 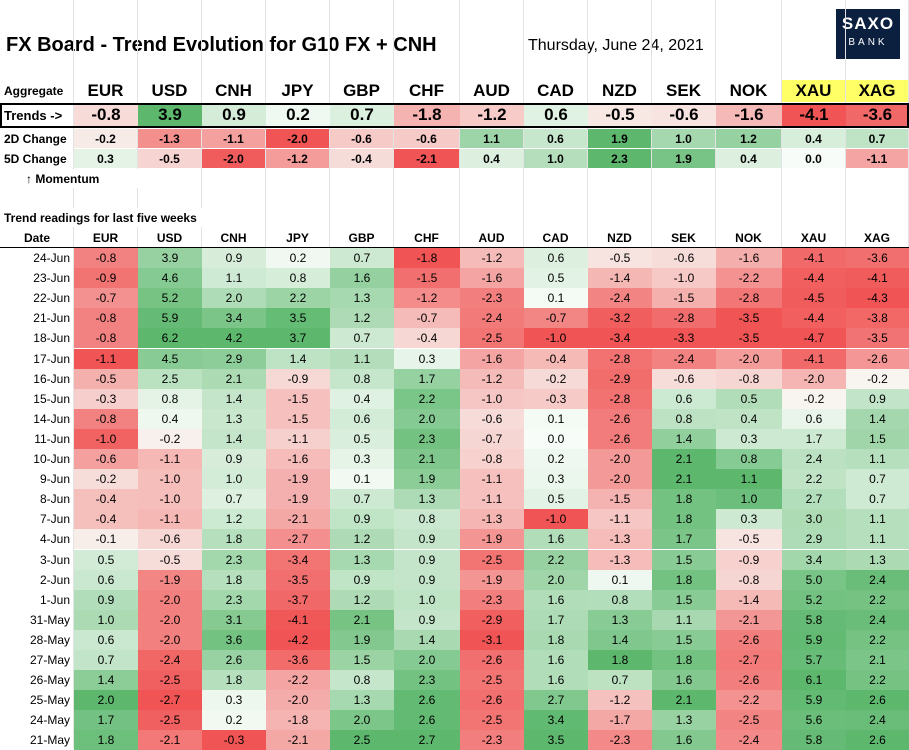 I want to click on row-date: 3-Jun, so click(x=54, y=559).